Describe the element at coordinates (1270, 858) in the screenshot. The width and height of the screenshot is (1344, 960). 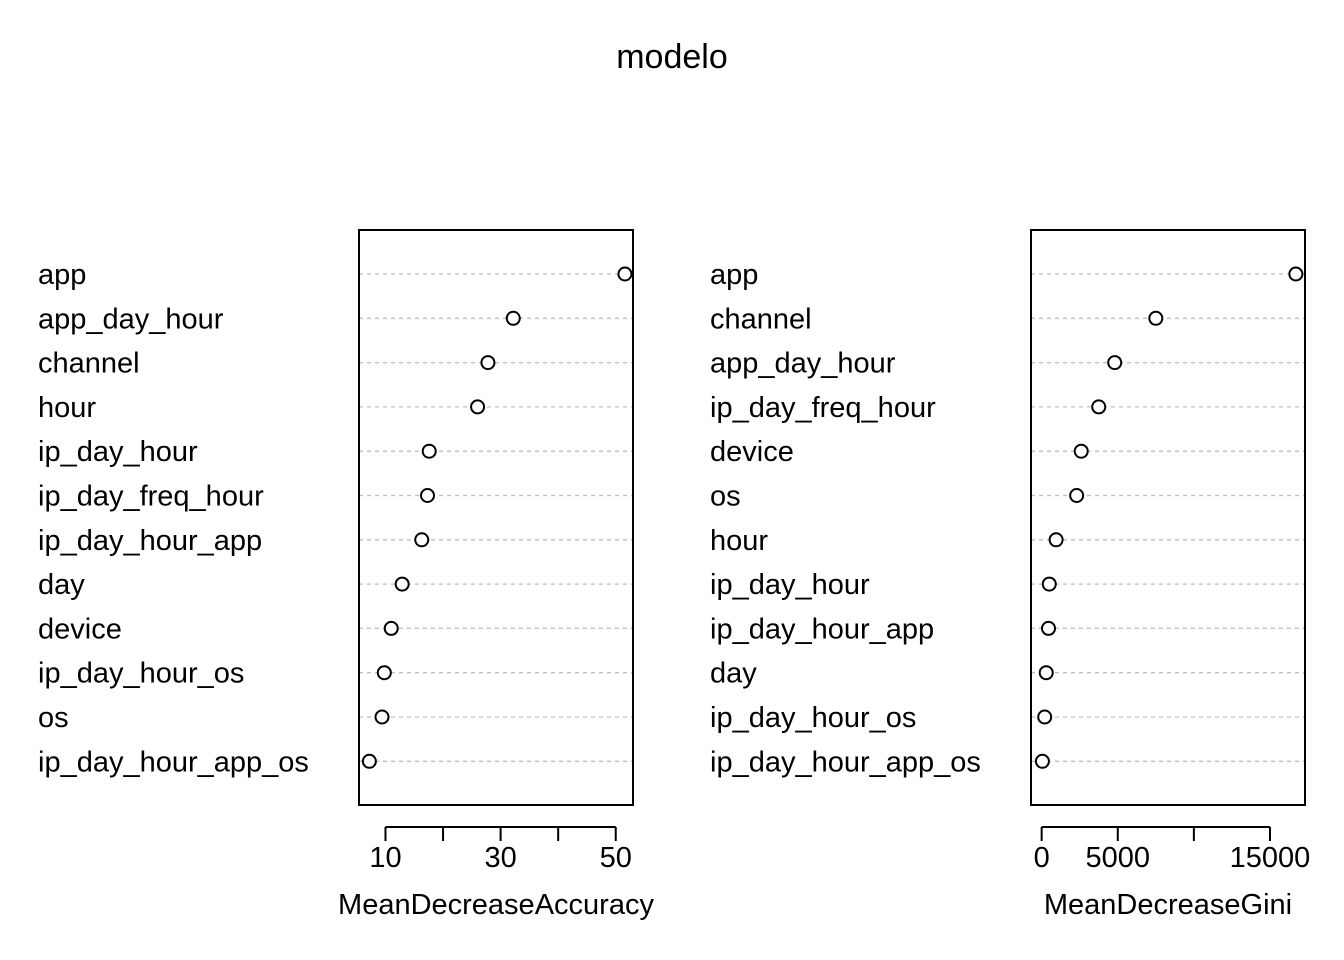
I see `x-tick-label: 15000` at that location.